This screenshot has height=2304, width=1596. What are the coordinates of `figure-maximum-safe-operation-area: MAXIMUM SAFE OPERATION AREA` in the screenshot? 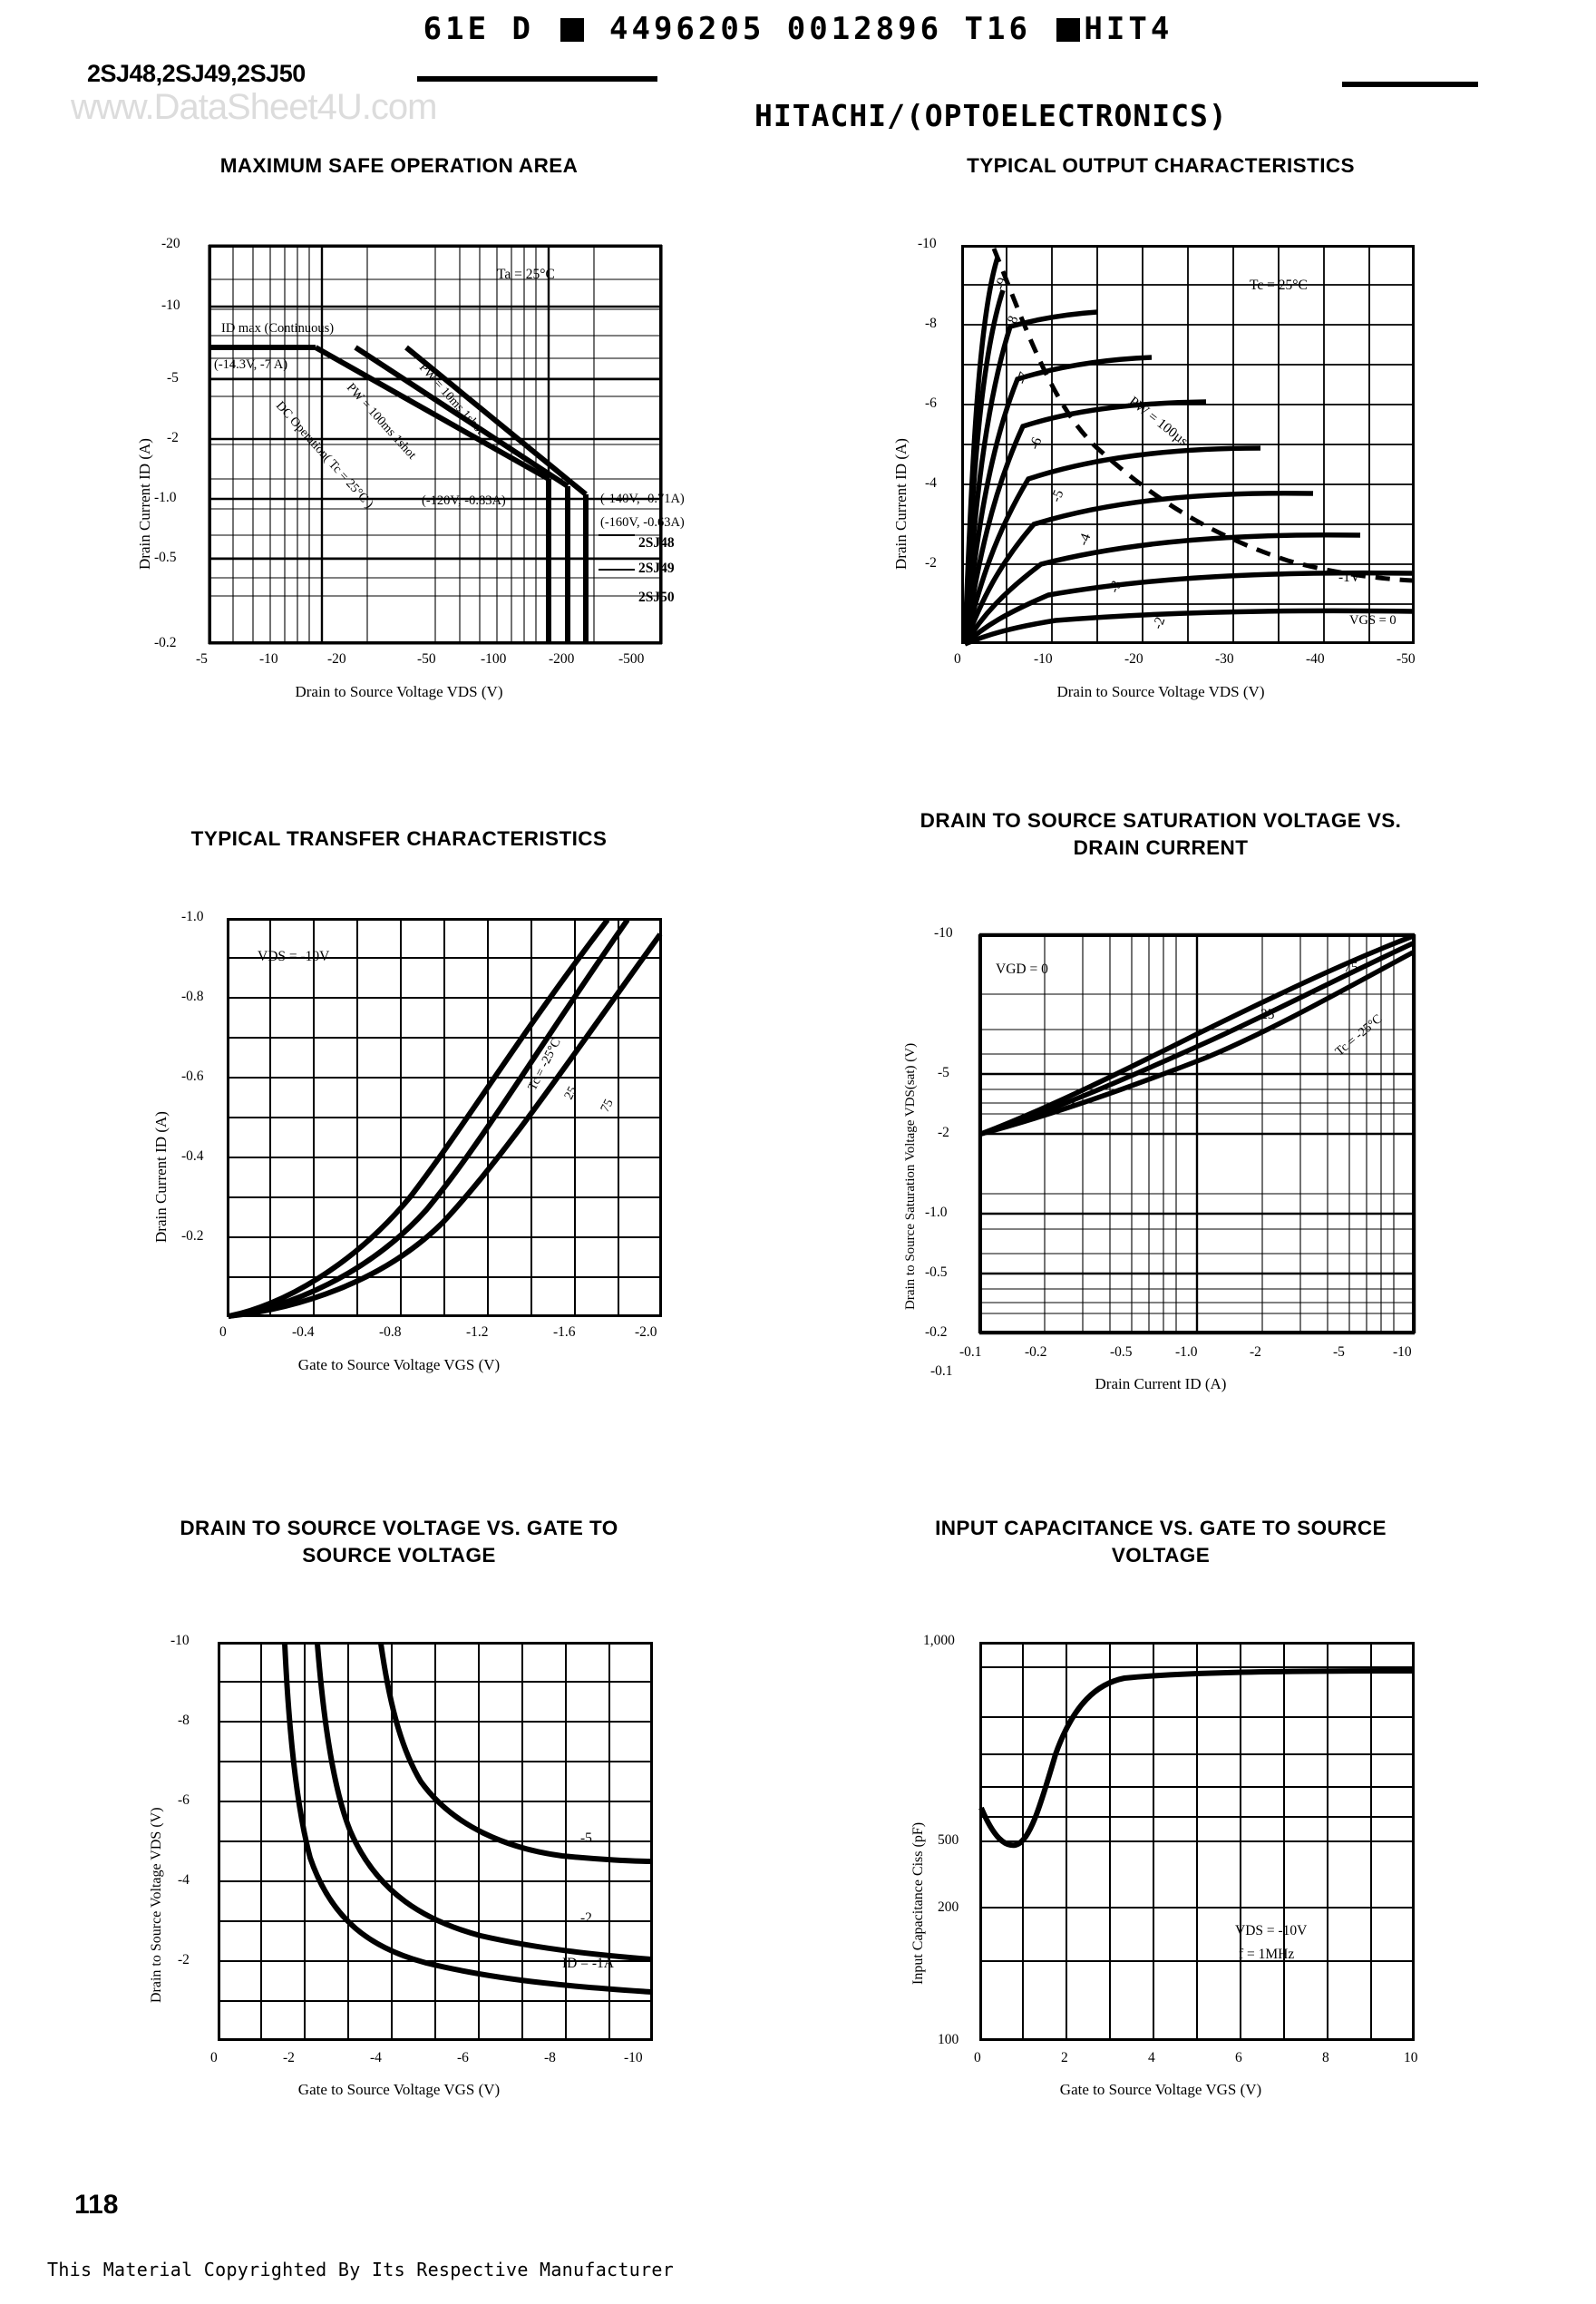 It's located at (399, 426).